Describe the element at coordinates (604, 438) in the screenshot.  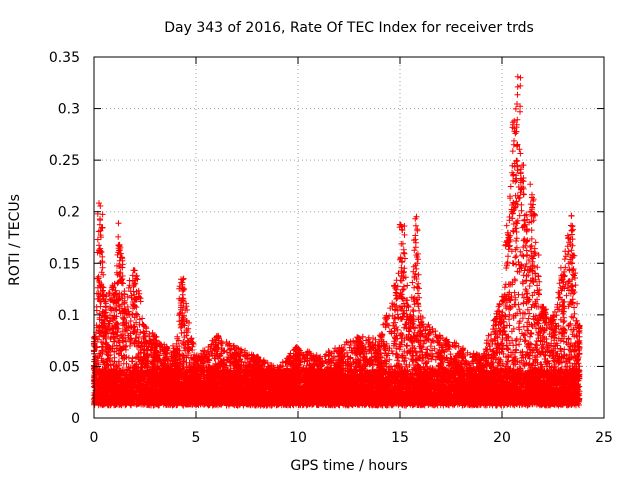
I see `x-tick-label: 25` at that location.